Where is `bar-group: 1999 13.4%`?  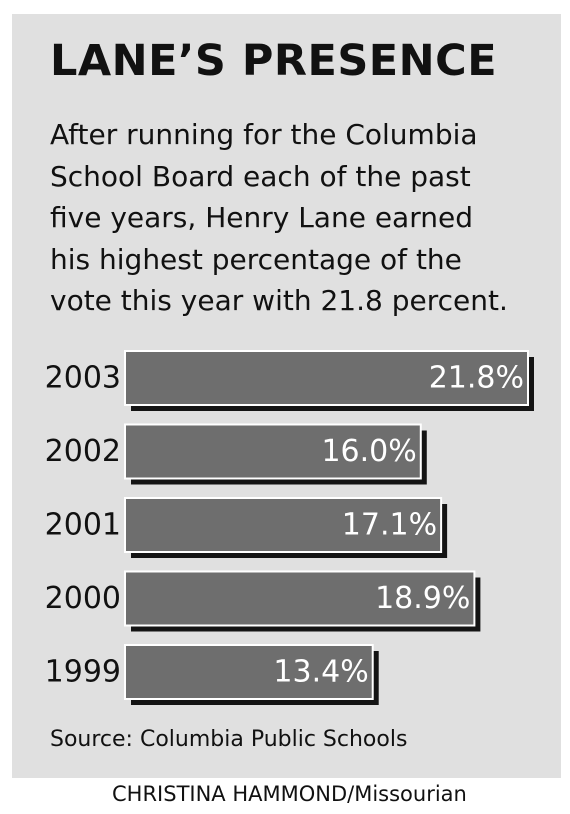
bar-group: 1999 13.4% is located at coordinates (212, 674).